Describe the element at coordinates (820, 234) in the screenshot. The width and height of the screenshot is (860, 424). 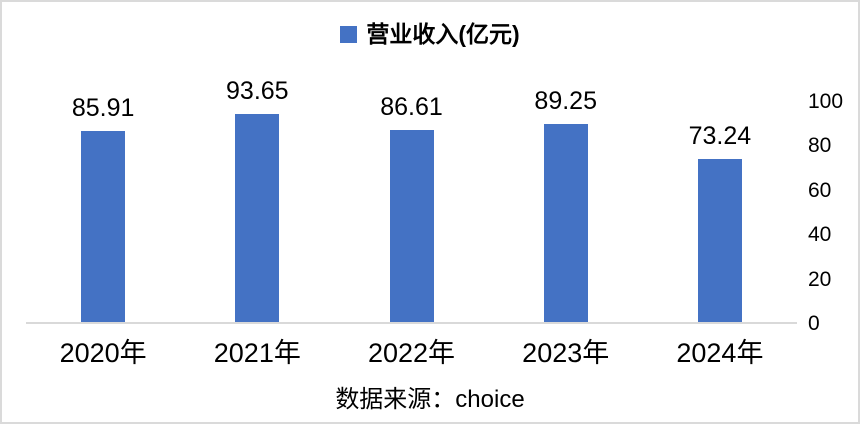
I see `y-axis-tick-label: 40` at that location.